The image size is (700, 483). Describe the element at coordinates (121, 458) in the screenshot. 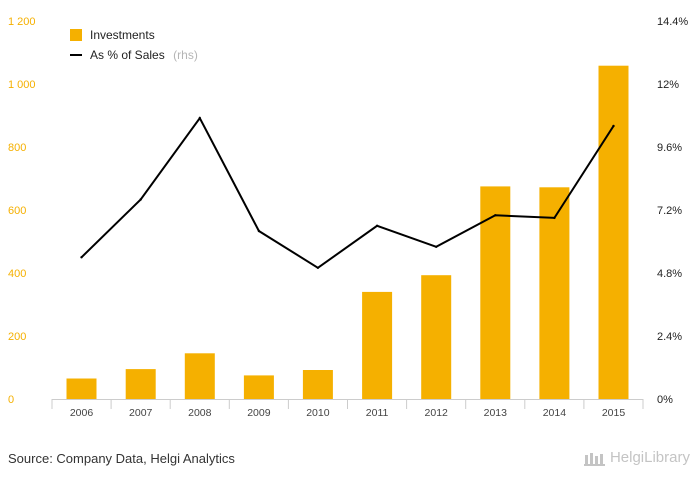

I see `source-note: Source: Company Data, Helgi Analytics` at that location.